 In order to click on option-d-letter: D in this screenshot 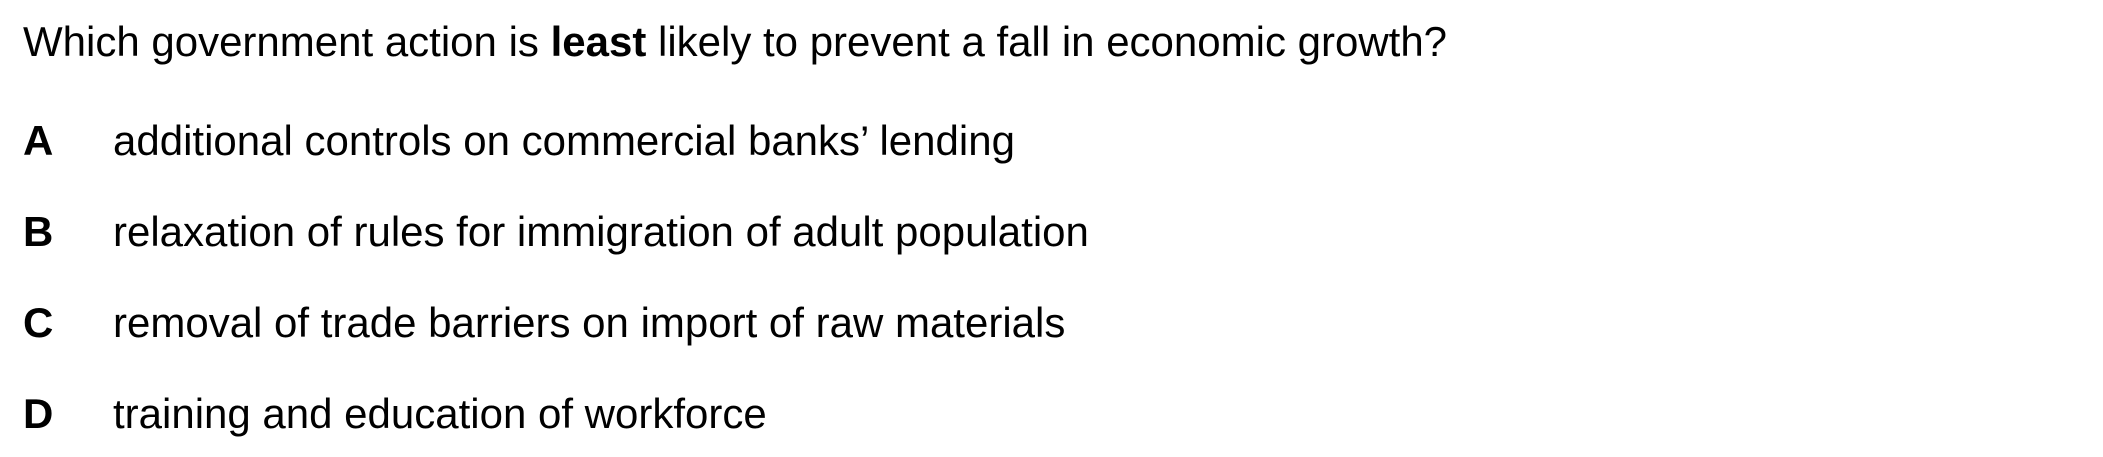, I will do `click(38, 413)`.